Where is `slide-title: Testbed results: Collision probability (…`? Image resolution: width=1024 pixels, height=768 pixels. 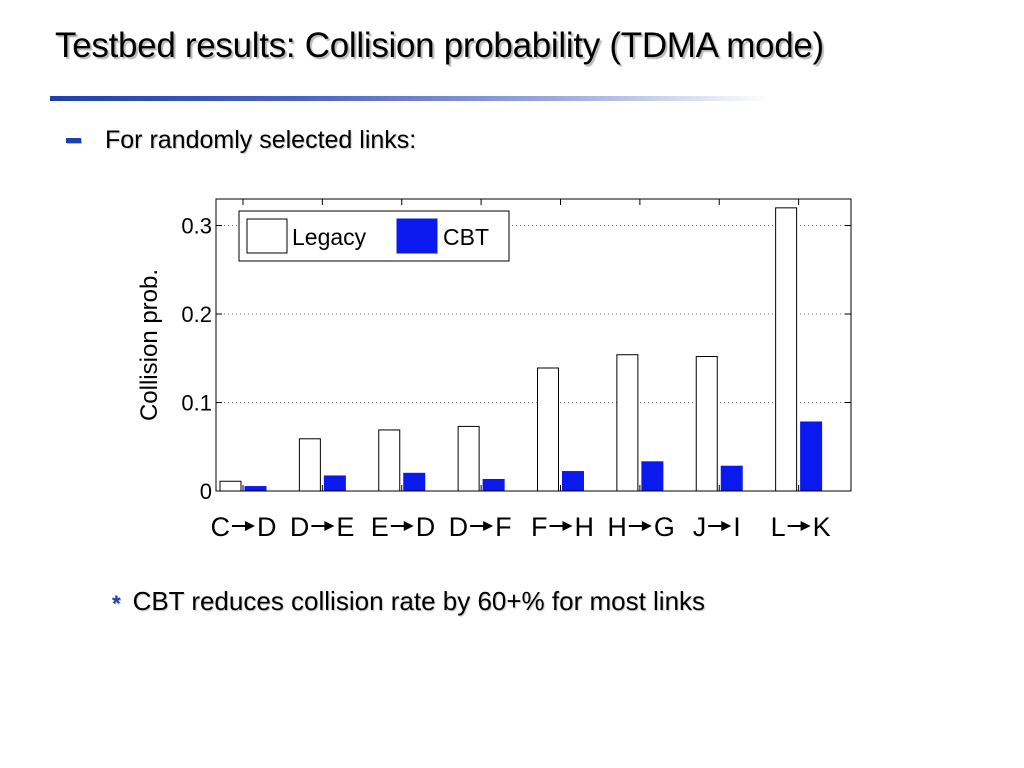
slide-title: Testbed results: Collision probability (… is located at coordinates (439, 45).